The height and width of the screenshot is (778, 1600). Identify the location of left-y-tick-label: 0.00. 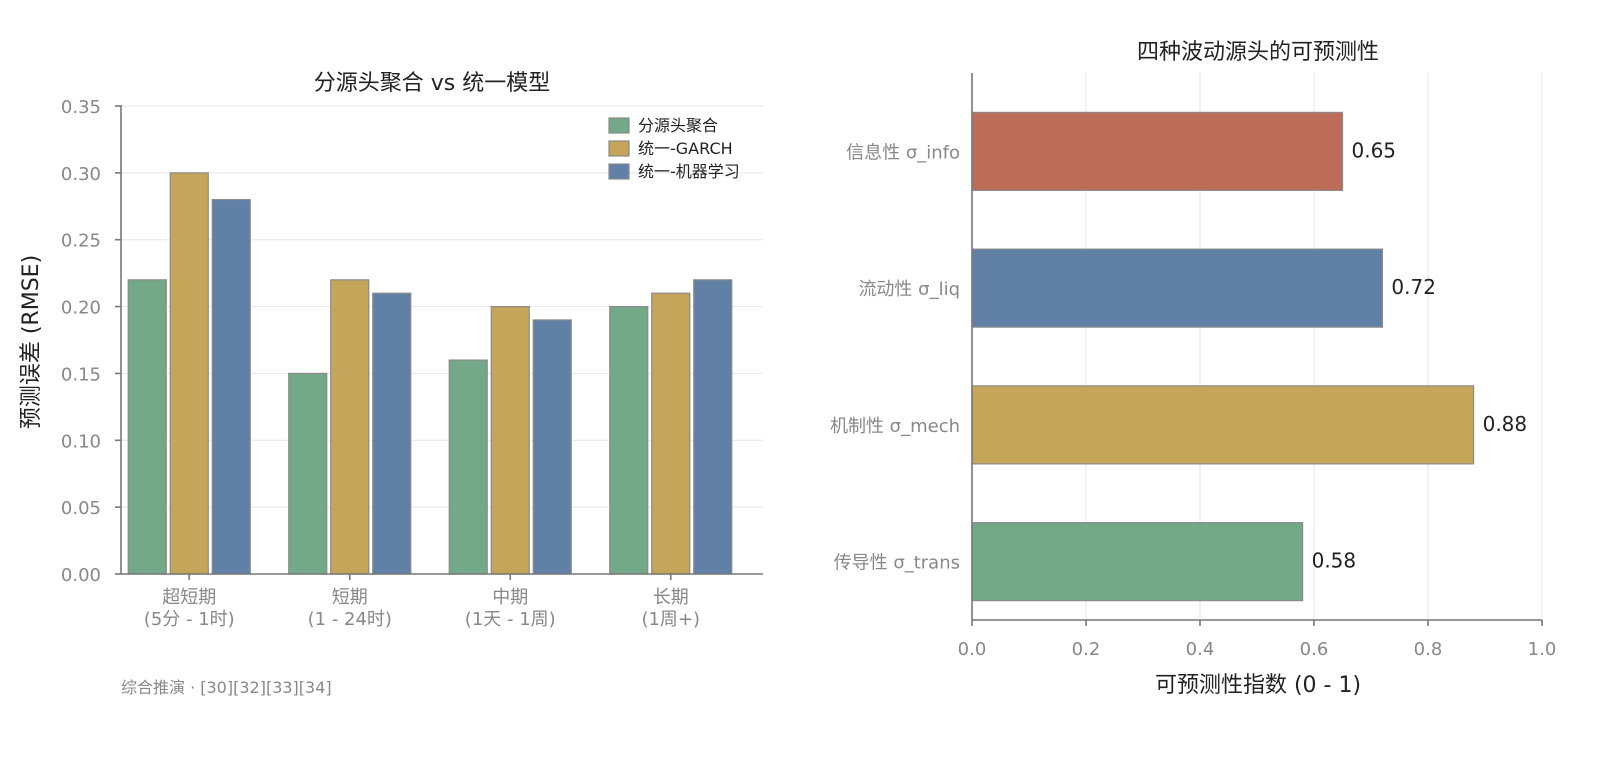
(81, 575).